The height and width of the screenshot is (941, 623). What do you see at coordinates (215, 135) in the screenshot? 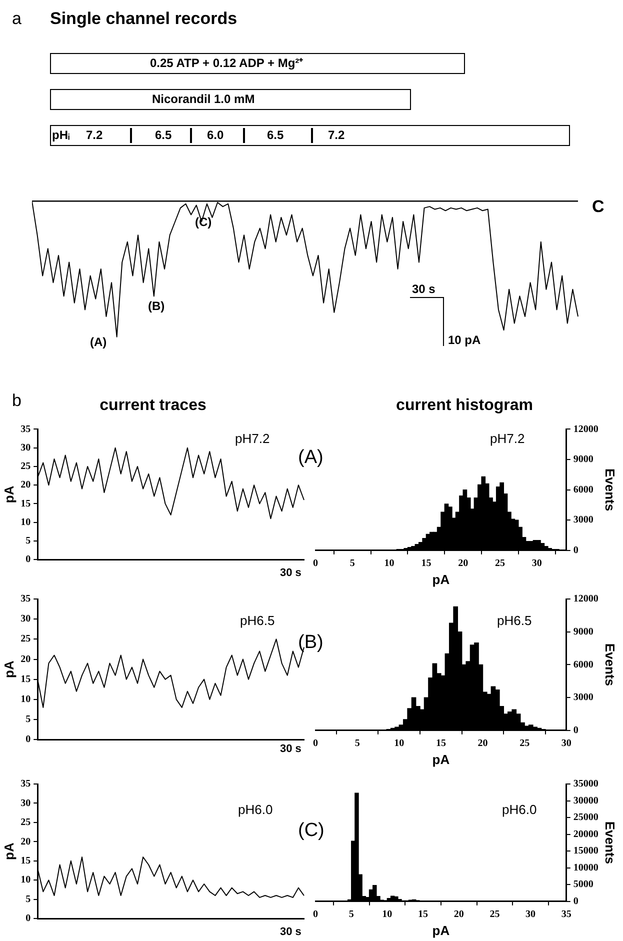
I see `text: 6.0` at bounding box center [215, 135].